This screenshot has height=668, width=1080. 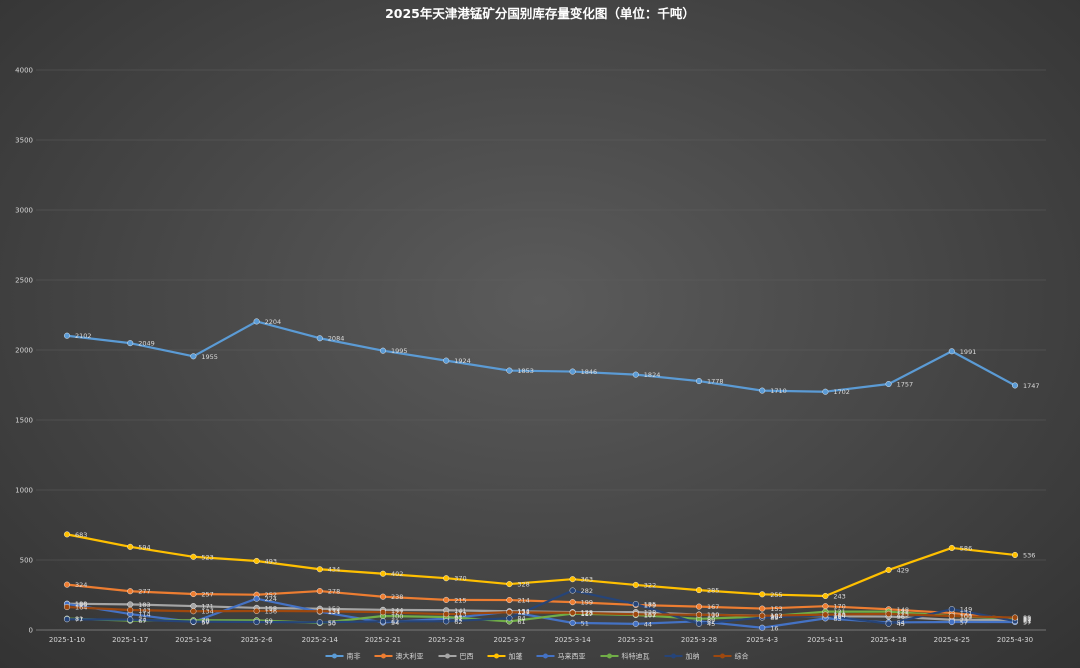 I want to click on legend-item: 澳大利亚, so click(x=399, y=656).